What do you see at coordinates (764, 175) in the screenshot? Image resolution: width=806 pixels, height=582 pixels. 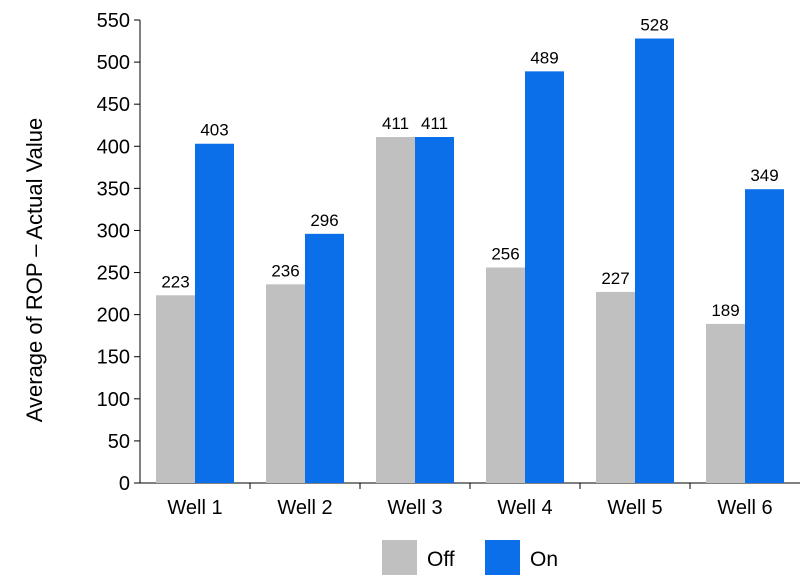 I see `data-label: 349` at bounding box center [764, 175].